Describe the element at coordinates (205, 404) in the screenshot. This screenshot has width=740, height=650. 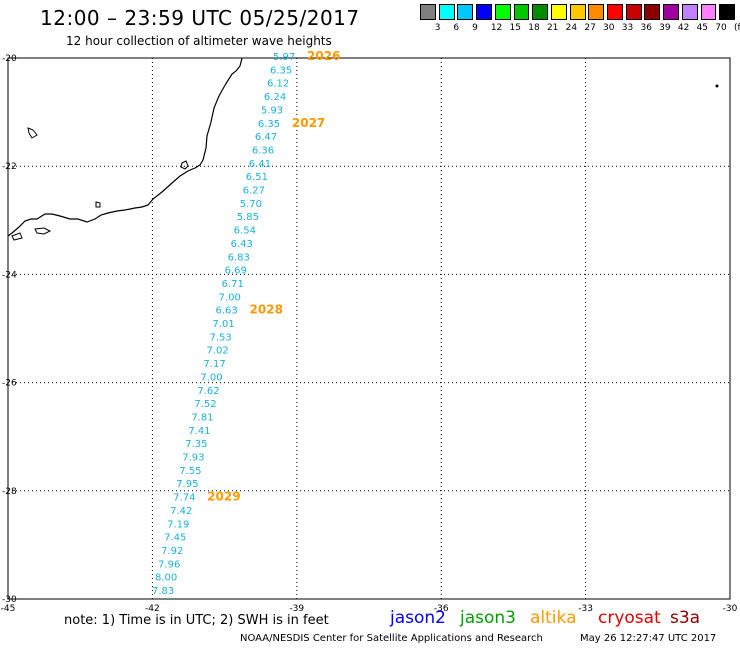
I see `wave-height-value: 7.52` at that location.